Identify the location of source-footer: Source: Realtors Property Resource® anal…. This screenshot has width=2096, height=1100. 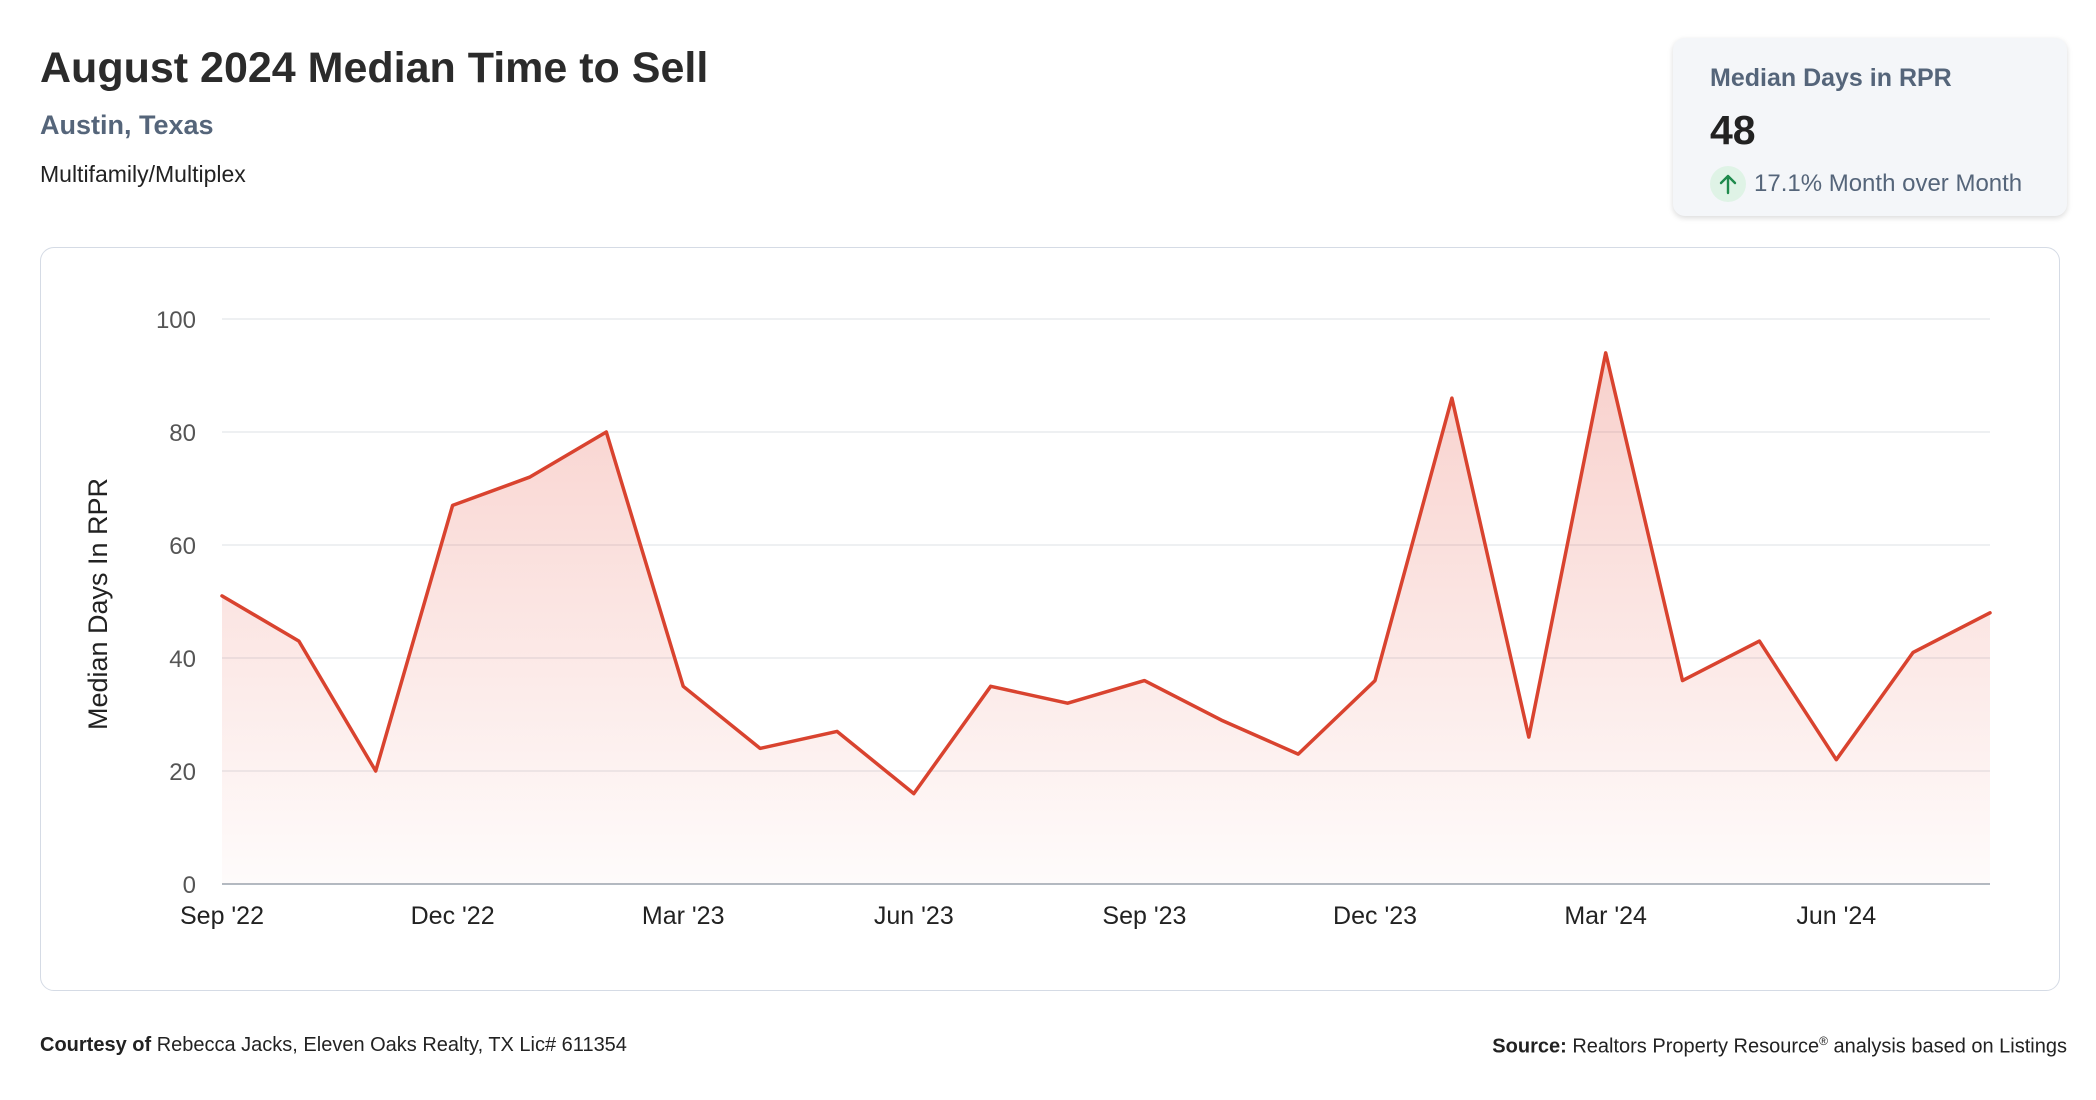
(1779, 1046).